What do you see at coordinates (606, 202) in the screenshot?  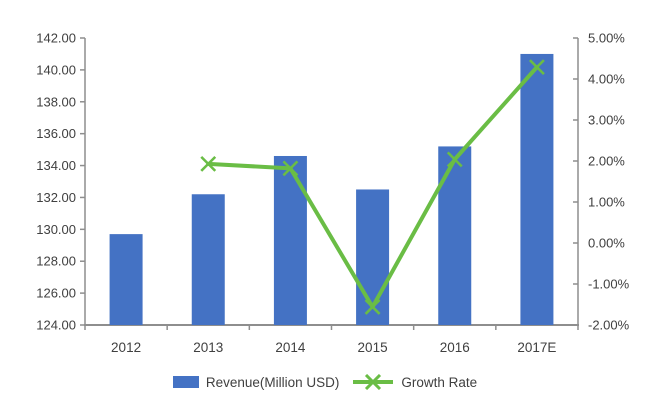 I see `y-right-tick-label: 1.00%` at bounding box center [606, 202].